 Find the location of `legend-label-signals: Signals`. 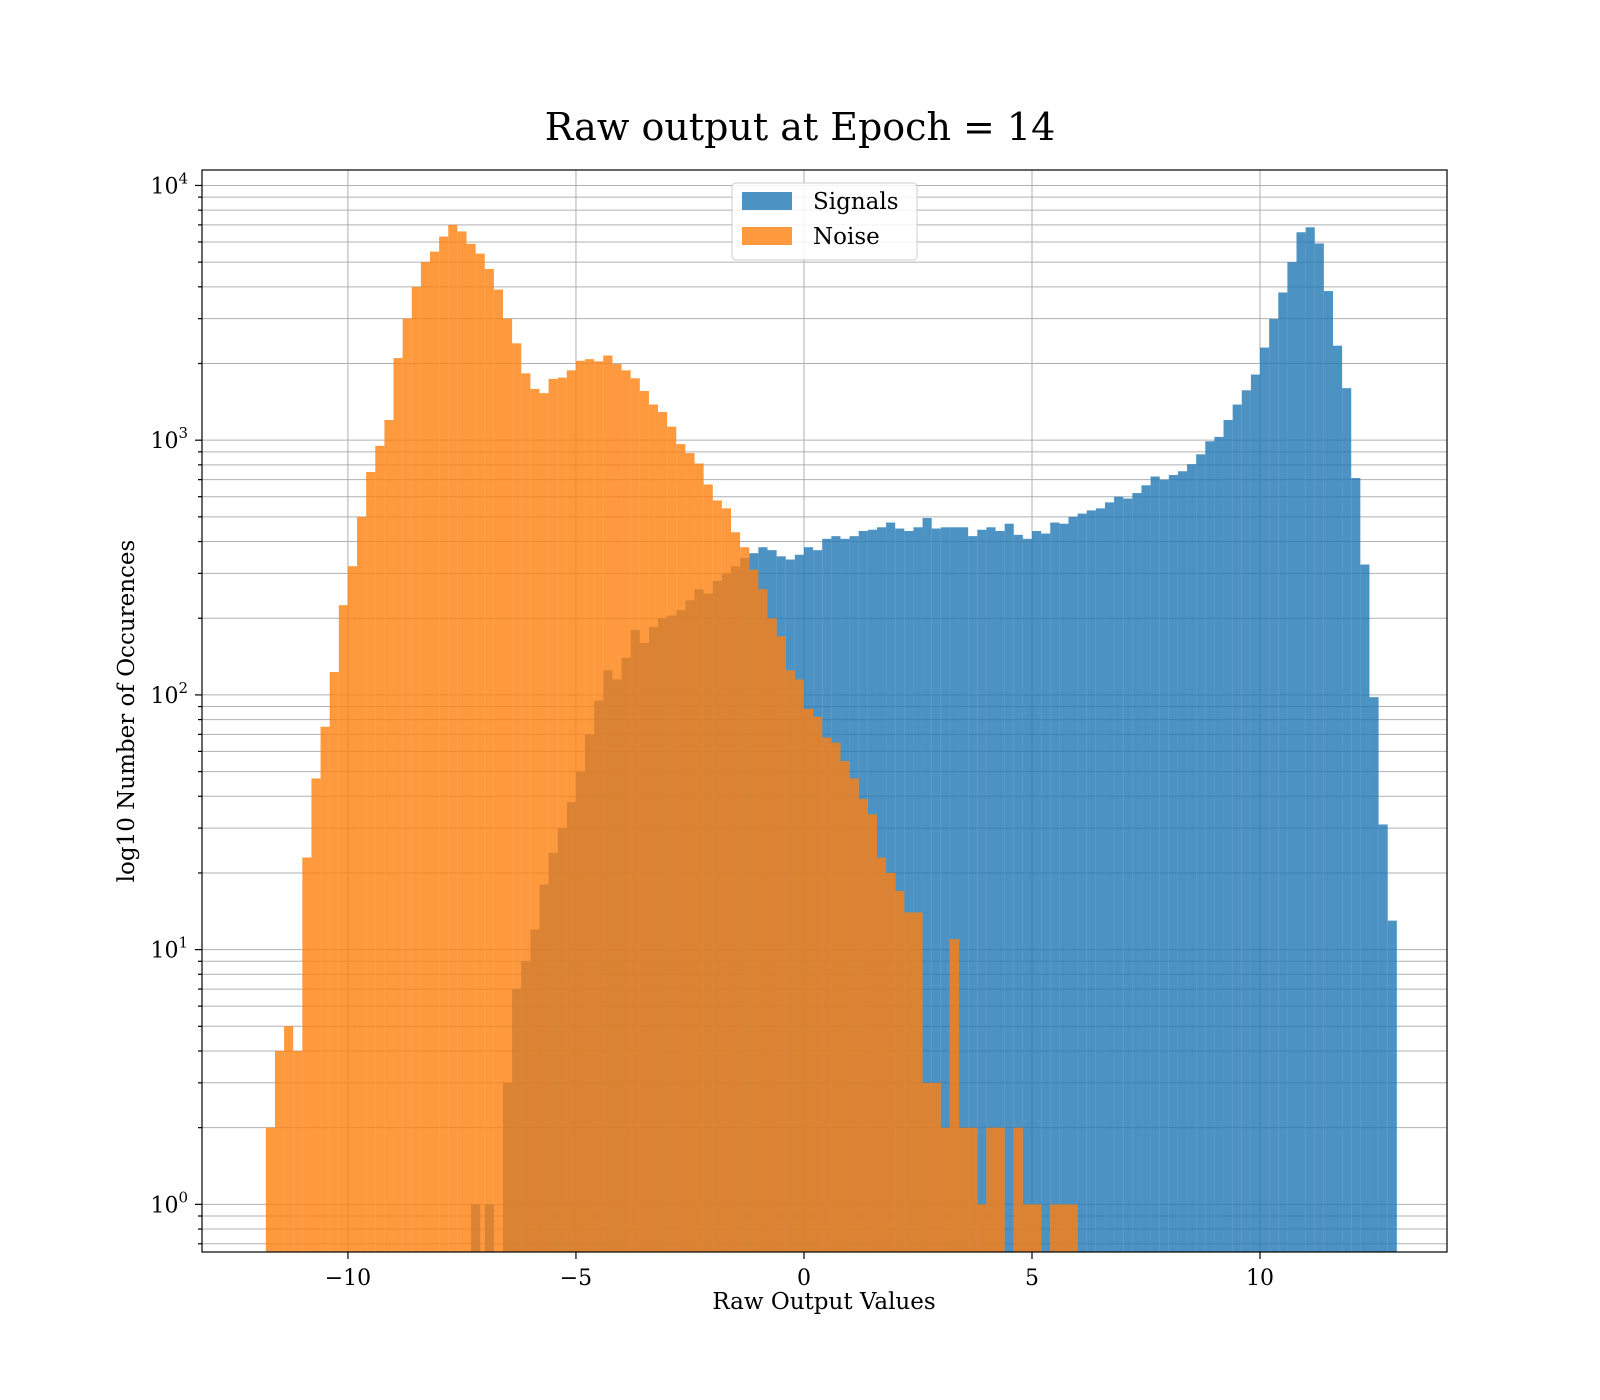

legend-label-signals: Signals is located at coordinates (856, 202).